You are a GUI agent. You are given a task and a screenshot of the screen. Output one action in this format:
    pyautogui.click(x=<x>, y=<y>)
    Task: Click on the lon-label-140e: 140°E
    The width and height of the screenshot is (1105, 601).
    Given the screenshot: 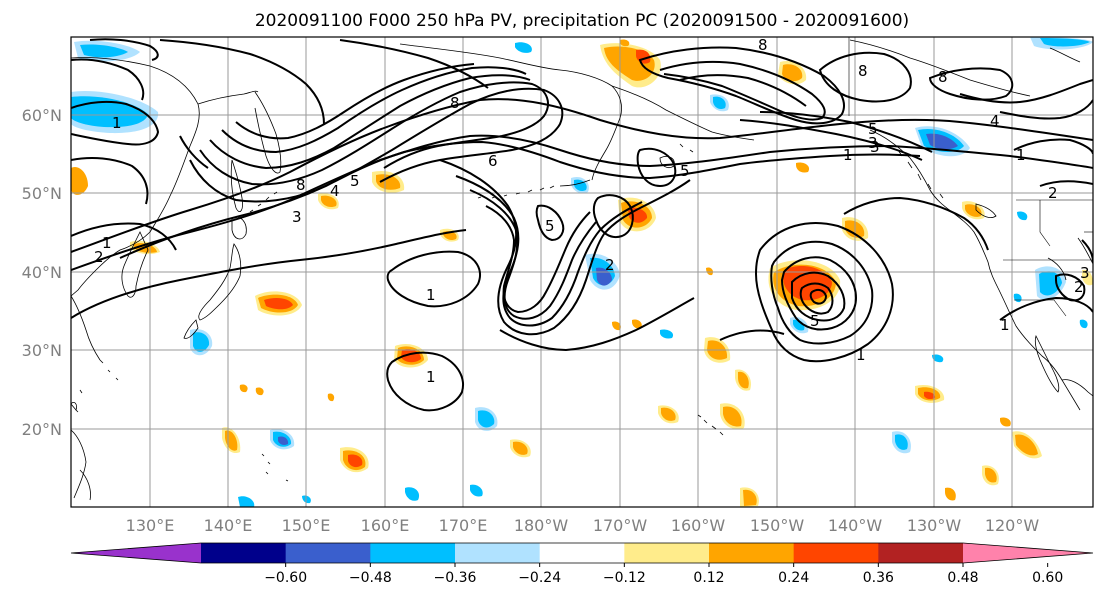 What is the action you would take?
    pyautogui.click(x=228, y=525)
    